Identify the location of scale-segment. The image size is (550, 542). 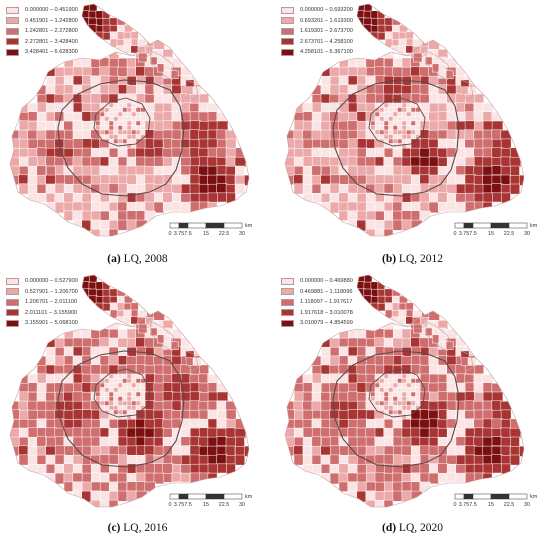
(482, 225).